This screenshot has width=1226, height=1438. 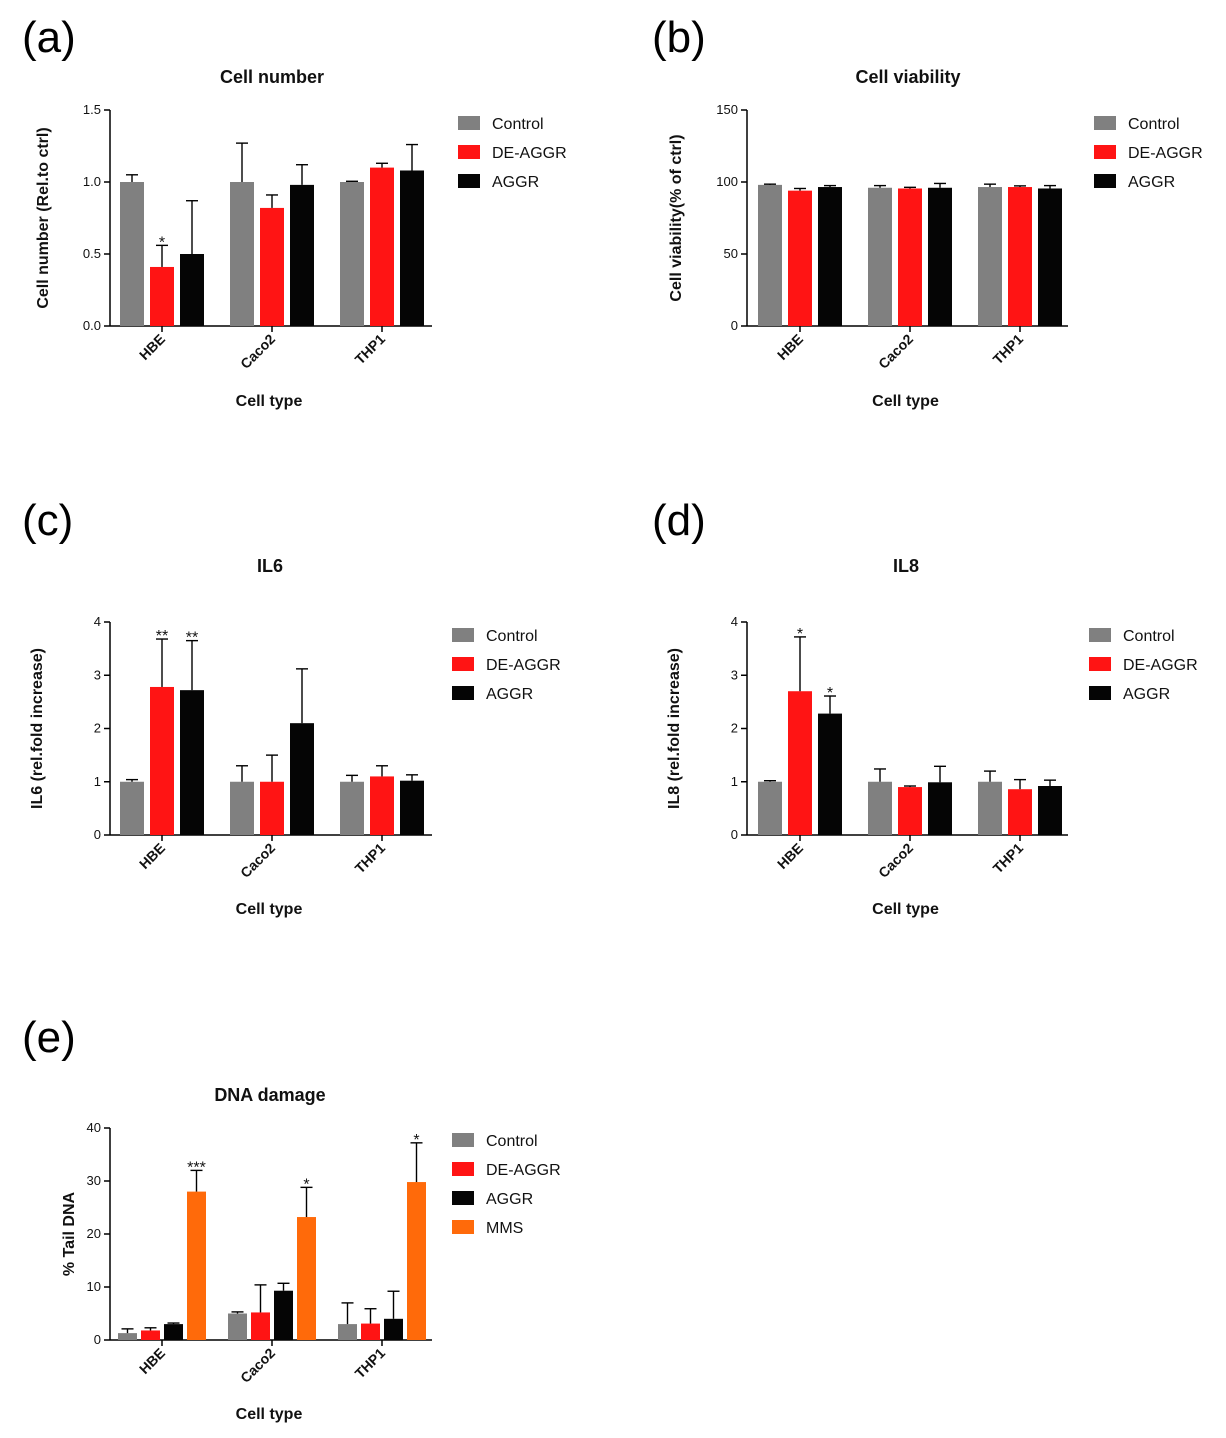 What do you see at coordinates (416, 1261) in the screenshot?
I see `bar-mms-thp1` at bounding box center [416, 1261].